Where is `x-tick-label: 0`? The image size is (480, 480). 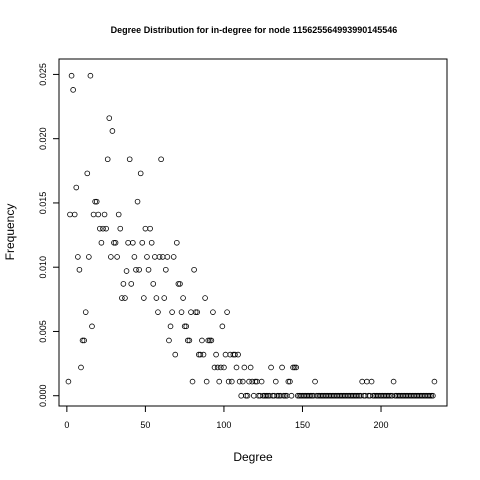
x-tick-label: 0 is located at coordinates (66, 425).